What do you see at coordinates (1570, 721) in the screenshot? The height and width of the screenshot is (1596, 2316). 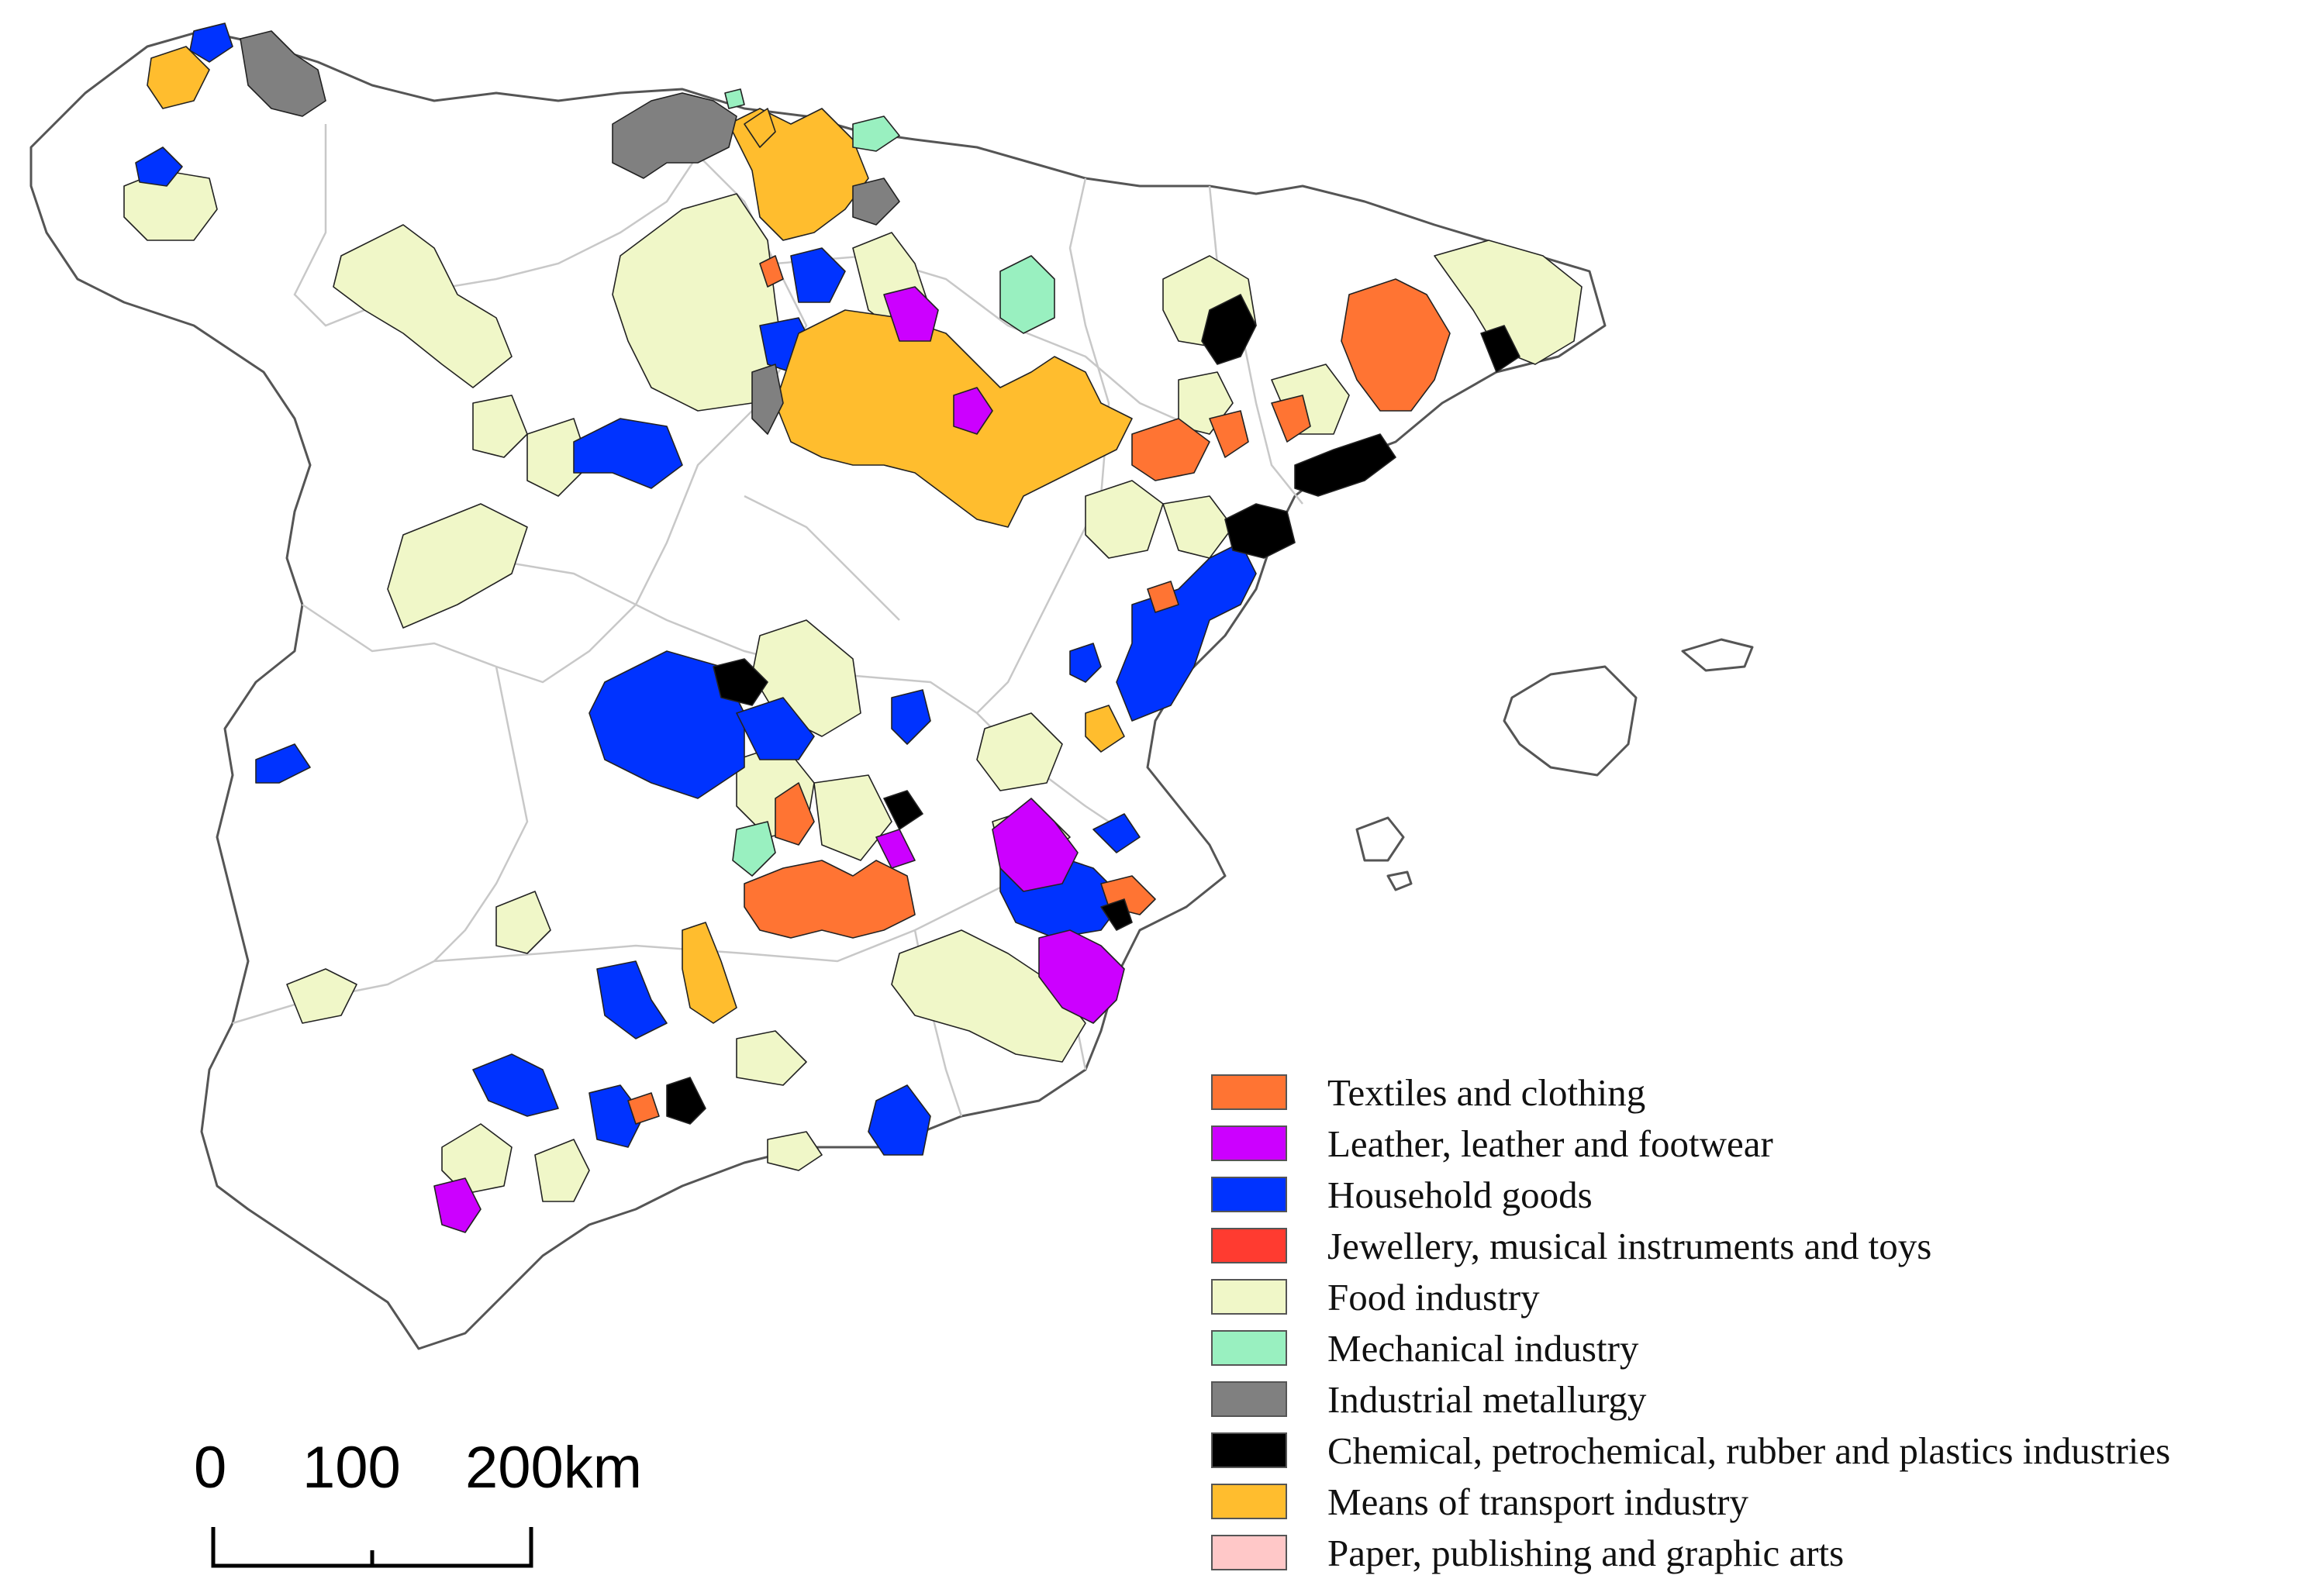 I see `mallorca-outline` at bounding box center [1570, 721].